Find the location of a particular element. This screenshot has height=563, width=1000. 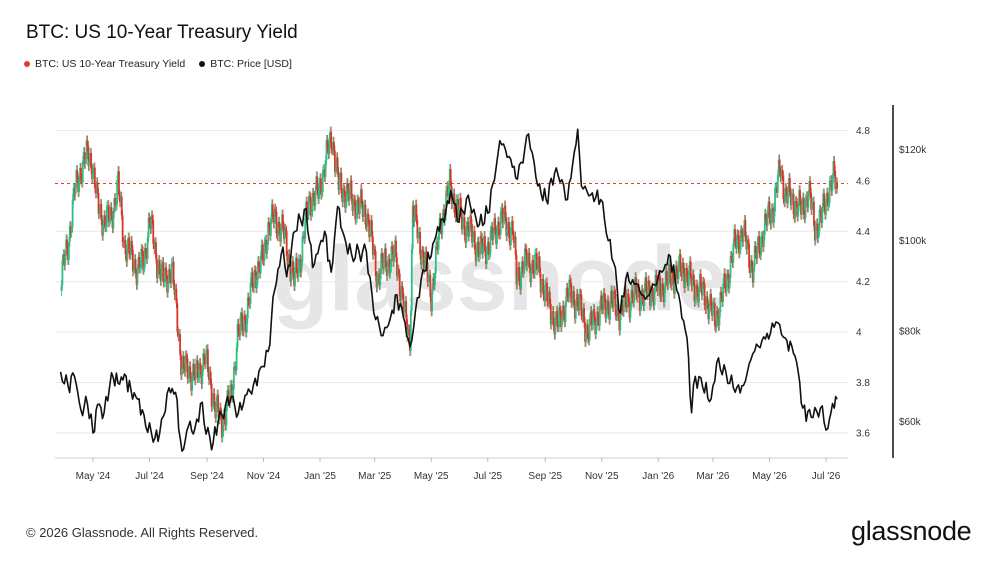

legend-item-price: BTC: Price [USD] is located at coordinates (245, 64).